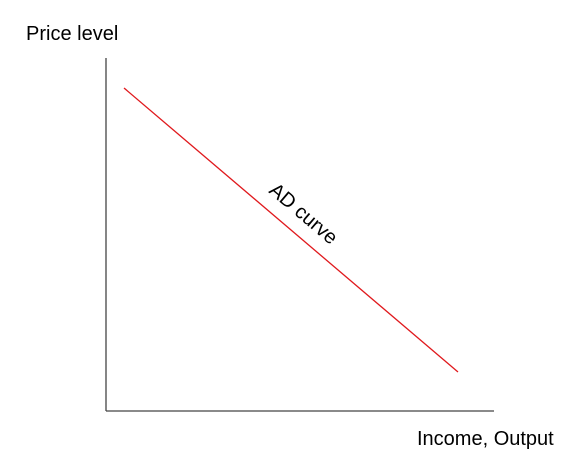 The height and width of the screenshot is (468, 585). I want to click on ad-curve-label: AD curve, so click(303, 214).